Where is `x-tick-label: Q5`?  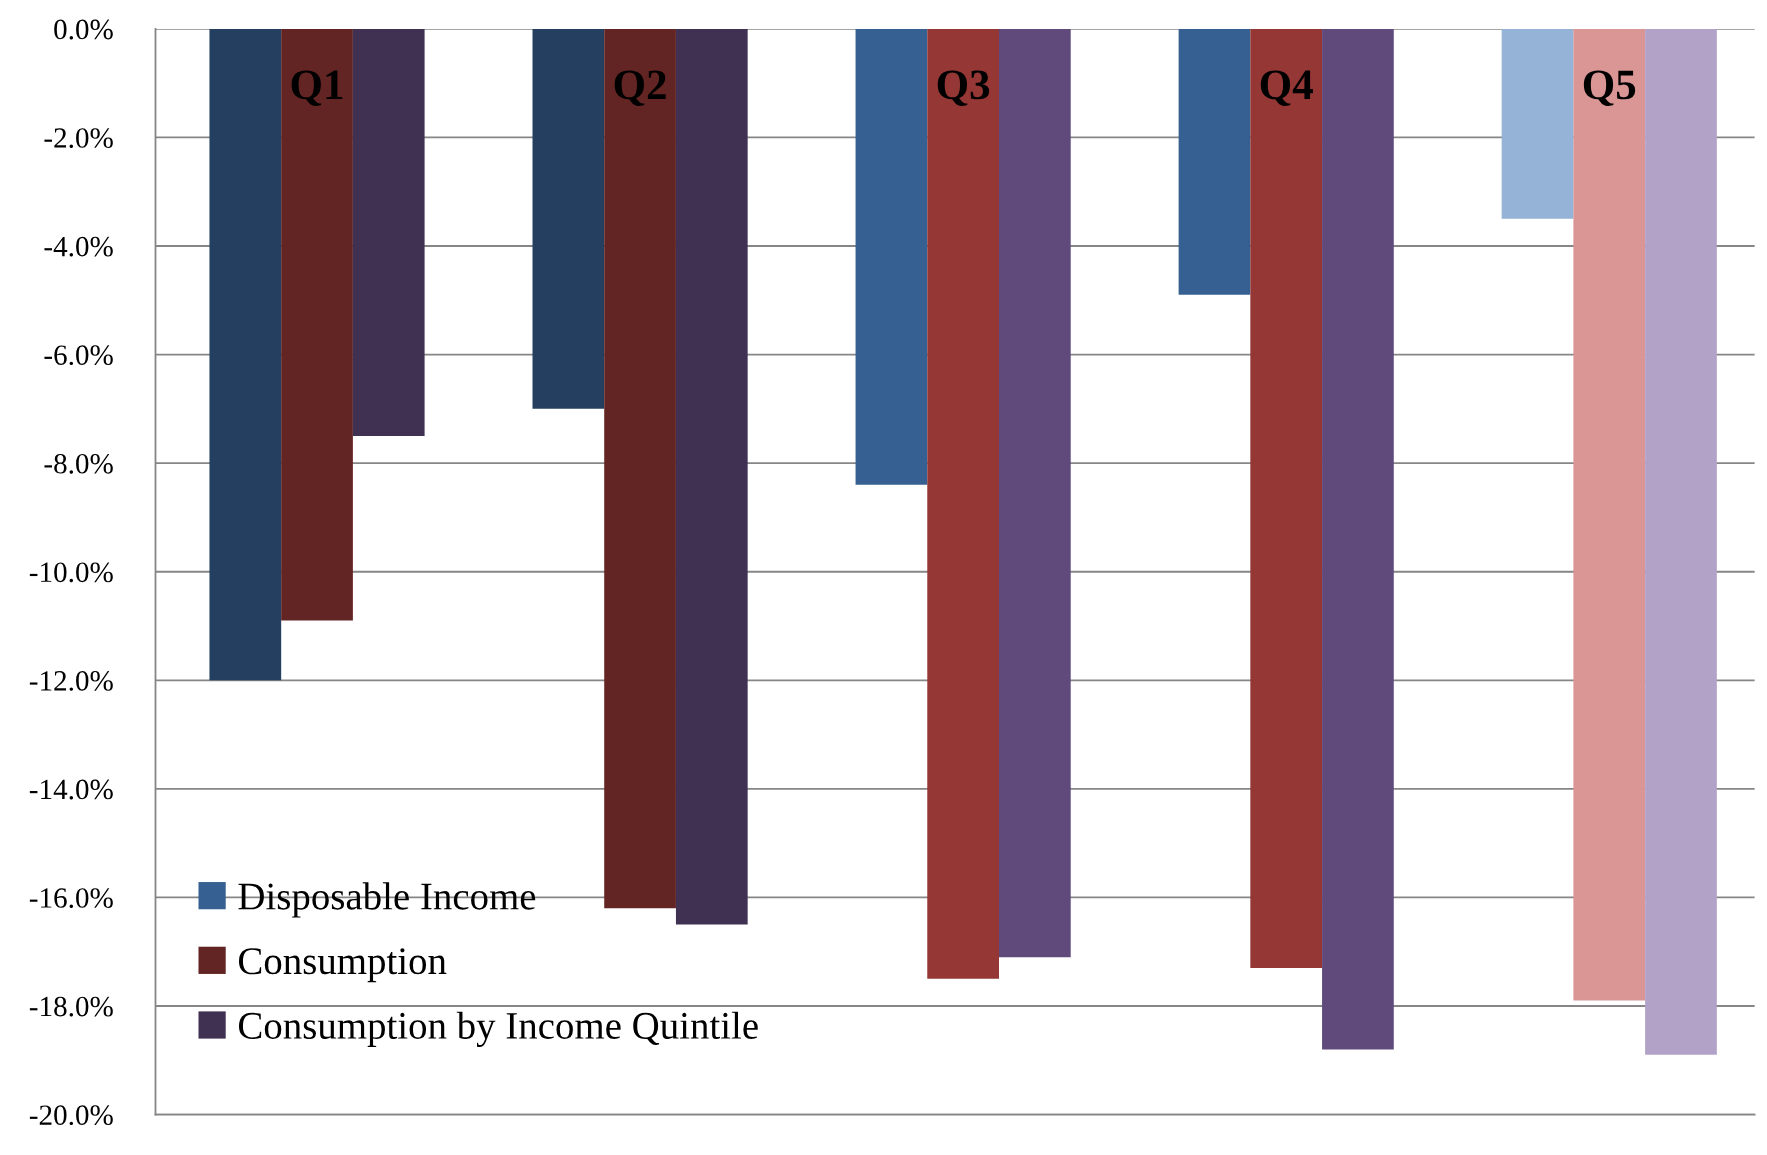 x-tick-label: Q5 is located at coordinates (1609, 88).